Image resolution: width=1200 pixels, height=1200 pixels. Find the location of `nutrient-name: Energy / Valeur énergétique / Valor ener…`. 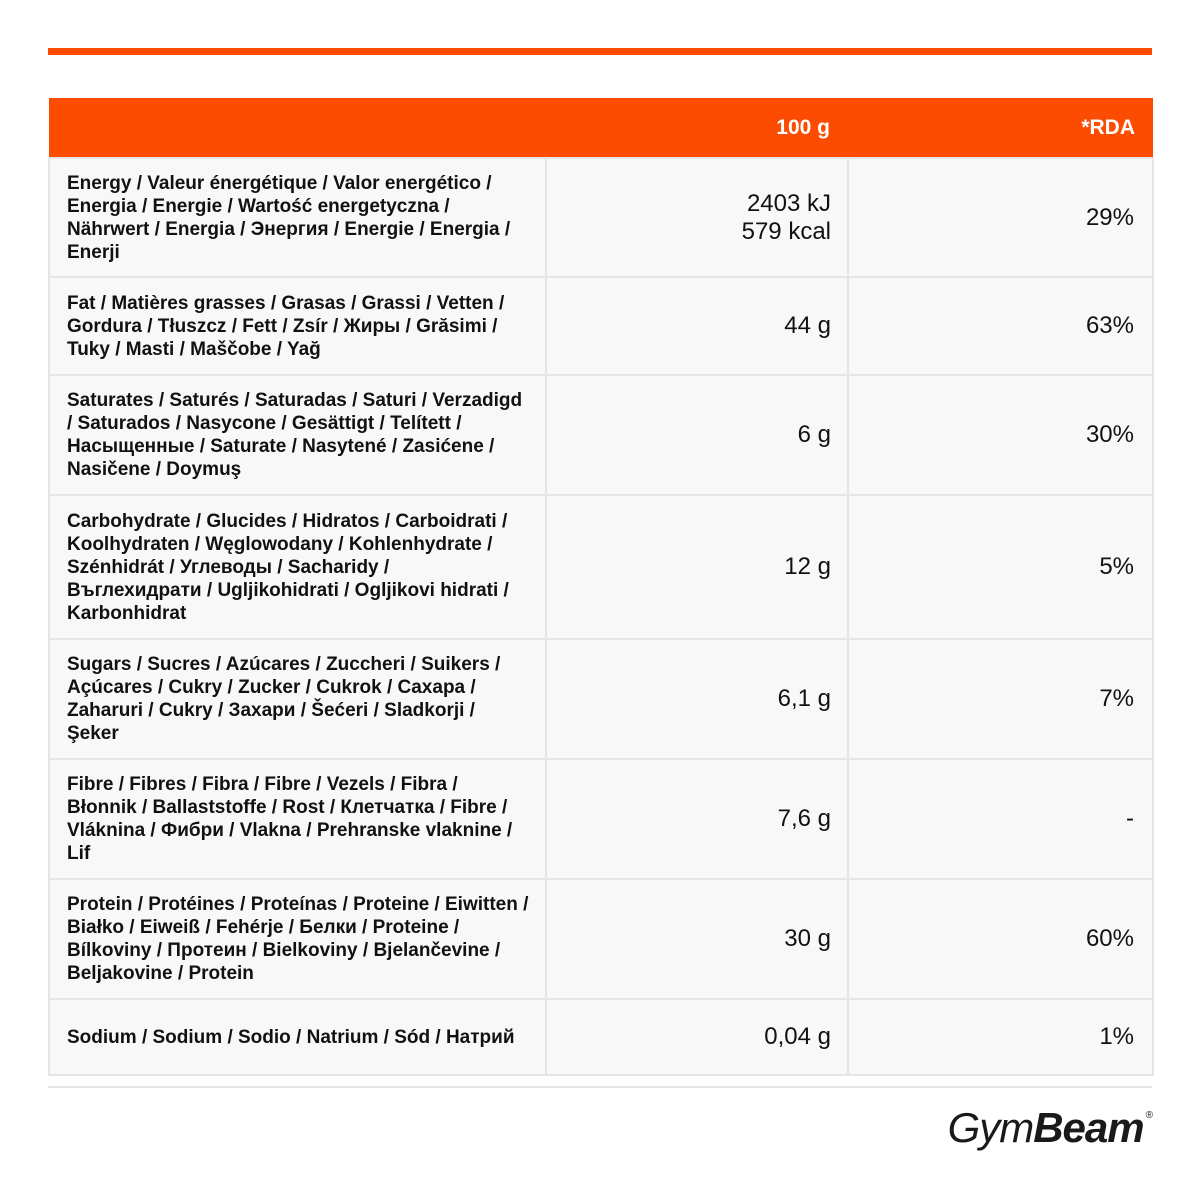

nutrient-name: Energy / Valeur énergétique / Valor ener… is located at coordinates (297, 217).